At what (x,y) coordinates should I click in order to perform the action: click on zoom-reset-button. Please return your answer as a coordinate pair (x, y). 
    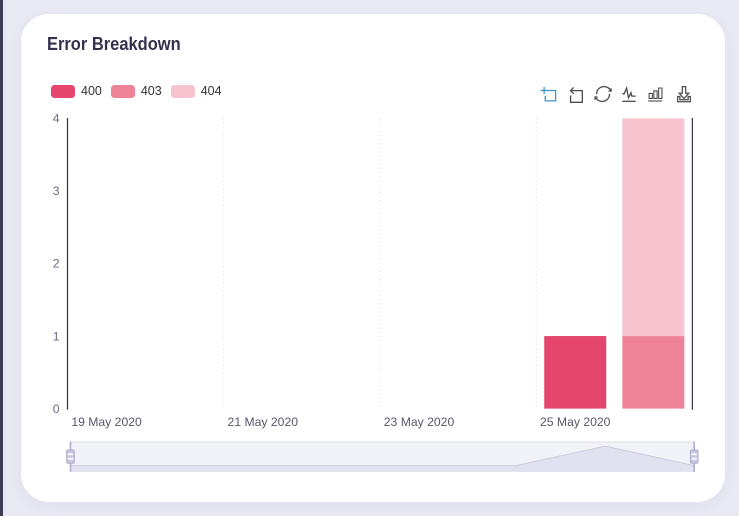
    Looking at the image, I should click on (575, 95).